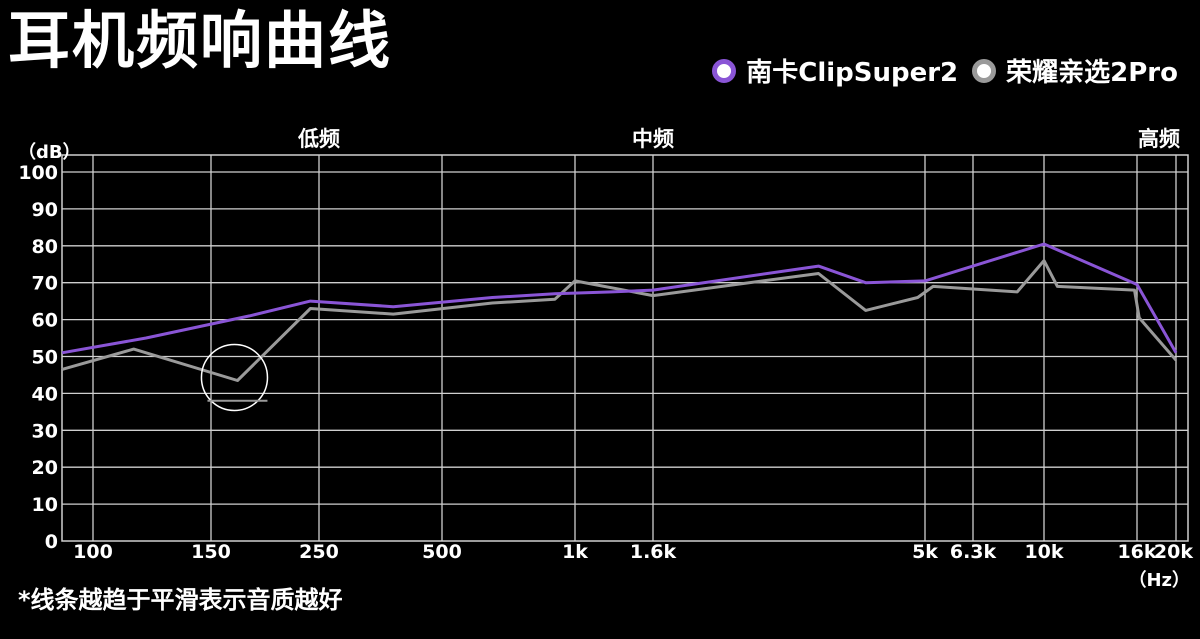  What do you see at coordinates (45, 431) in the screenshot?
I see `y-tick-label: 30` at bounding box center [45, 431].